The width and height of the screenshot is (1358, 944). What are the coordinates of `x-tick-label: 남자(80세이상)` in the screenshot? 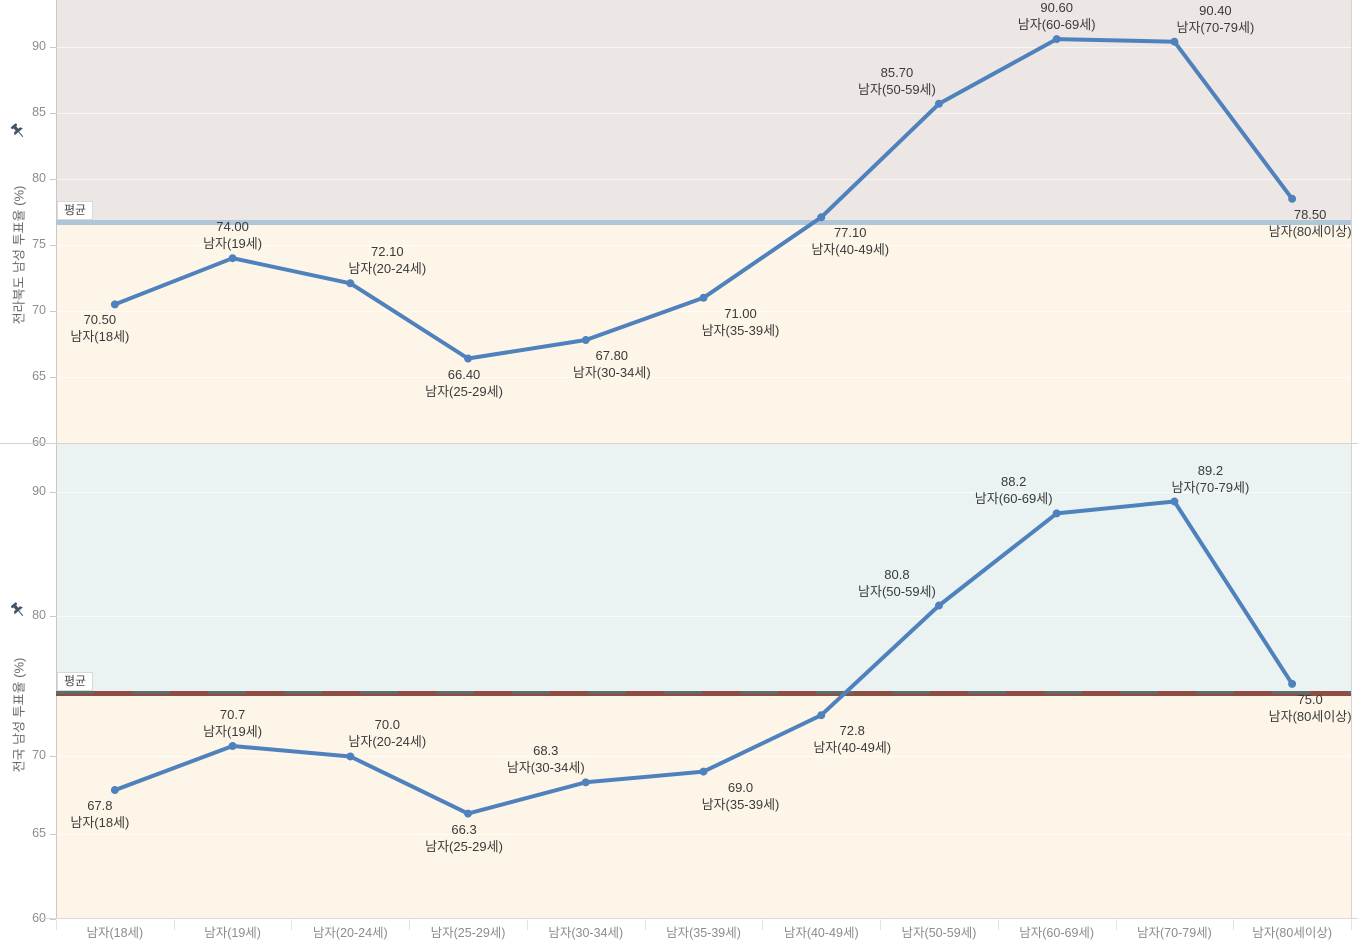 It's located at (1292, 933).